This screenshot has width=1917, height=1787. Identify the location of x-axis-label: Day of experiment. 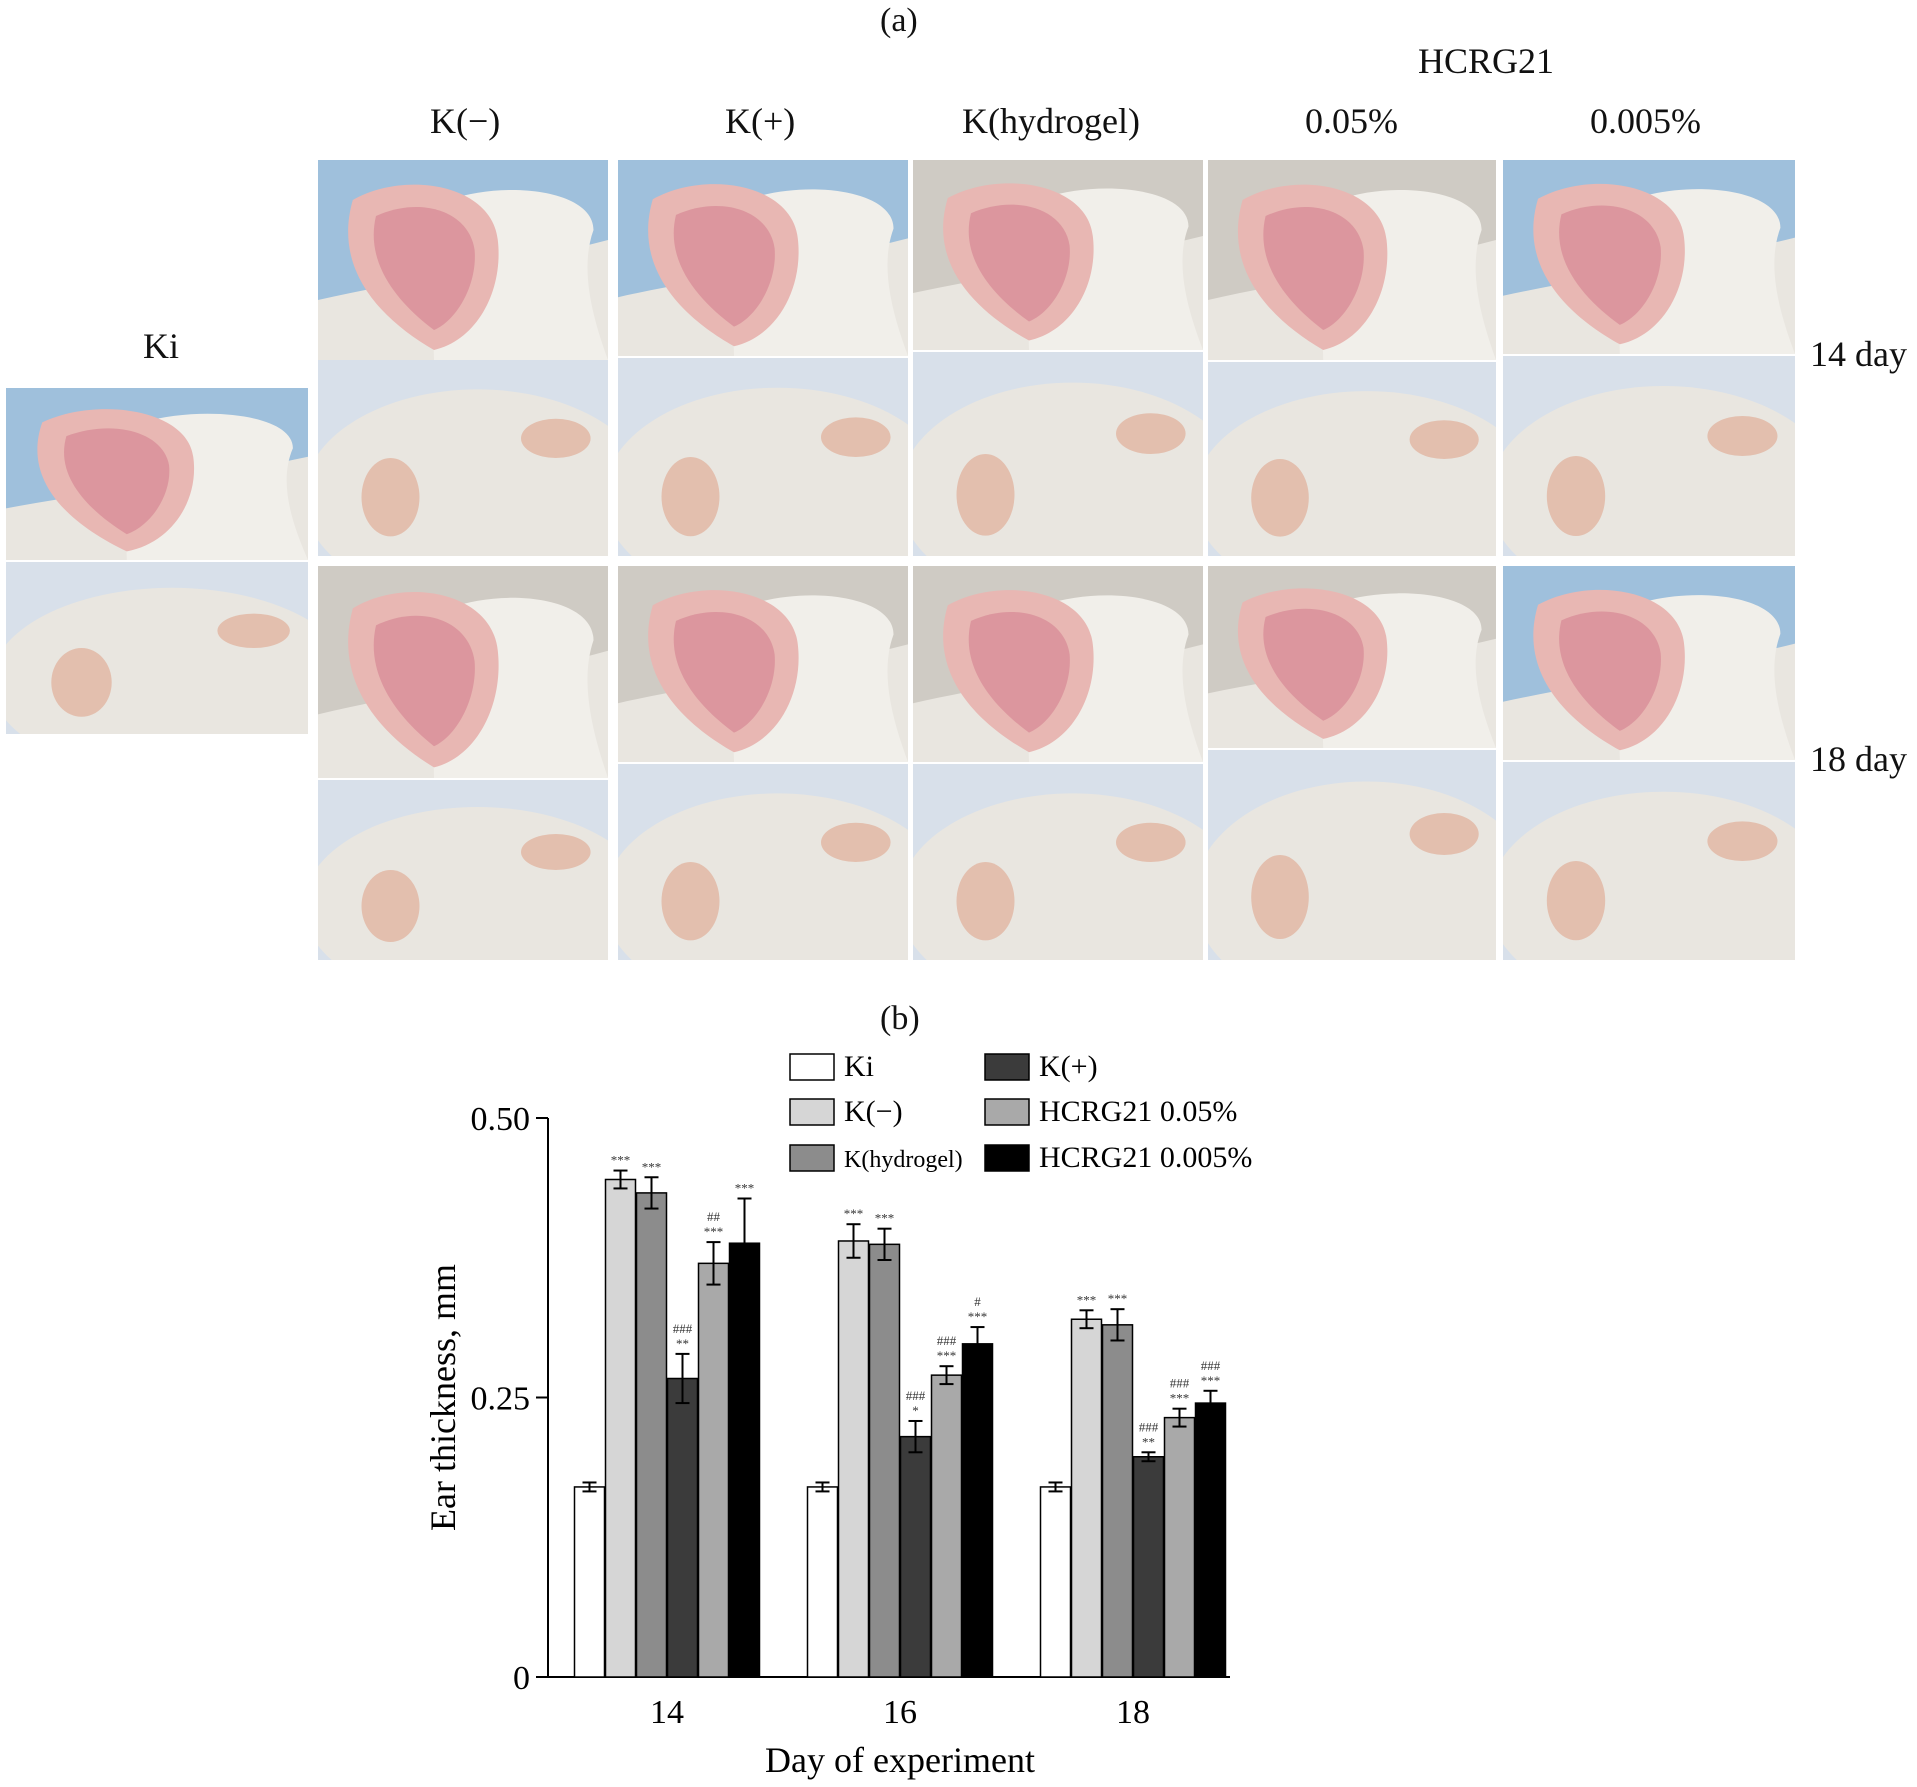
(900, 1760).